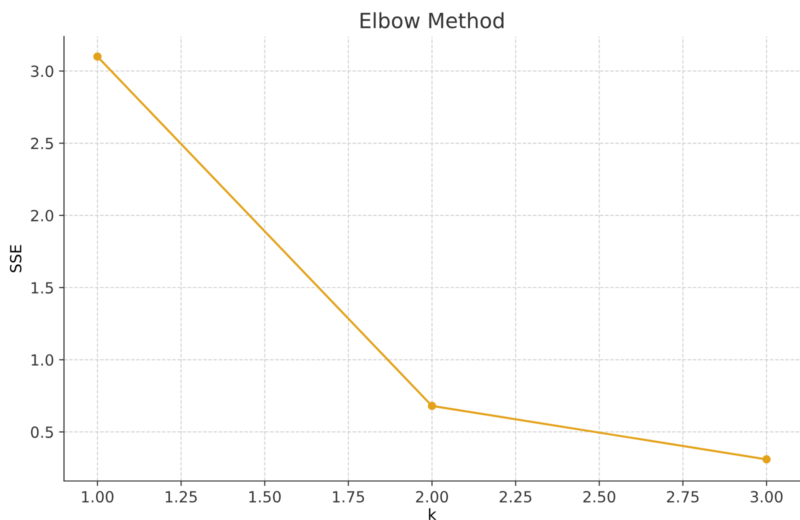 Image resolution: width=800 pixels, height=520 pixels. Describe the element at coordinates (98, 496) in the screenshot. I see `x-tick-label: 1.00` at that location.